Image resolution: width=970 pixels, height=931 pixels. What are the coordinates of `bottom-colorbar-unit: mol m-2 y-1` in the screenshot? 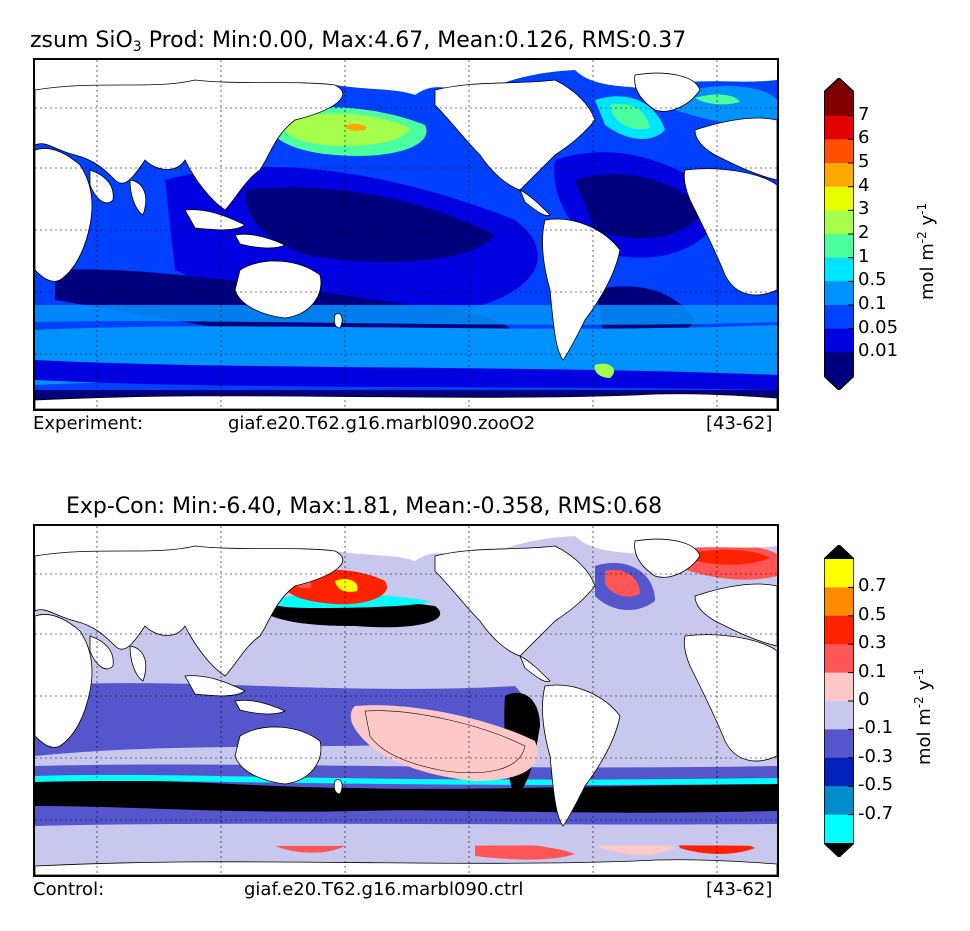 It's located at (923, 716).